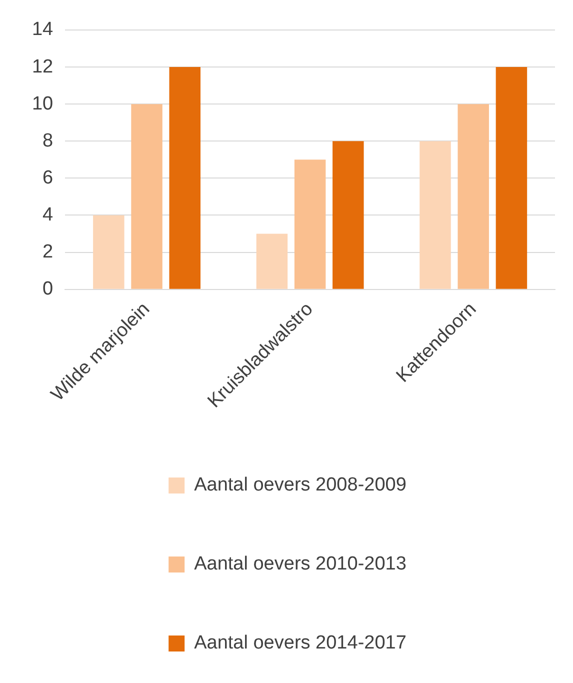 The width and height of the screenshot is (573, 683). Describe the element at coordinates (43, 67) in the screenshot. I see `y-tick-label: 12` at that location.